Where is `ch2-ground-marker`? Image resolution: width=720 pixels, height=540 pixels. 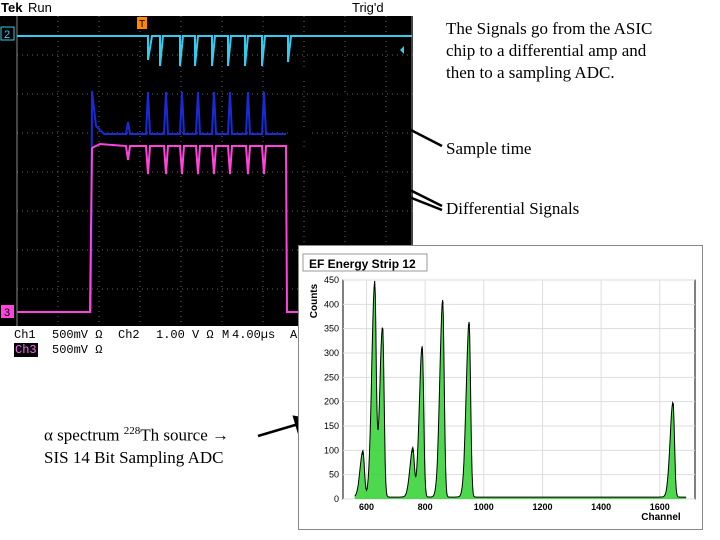 ch2-ground-marker is located at coordinates (7, 33).